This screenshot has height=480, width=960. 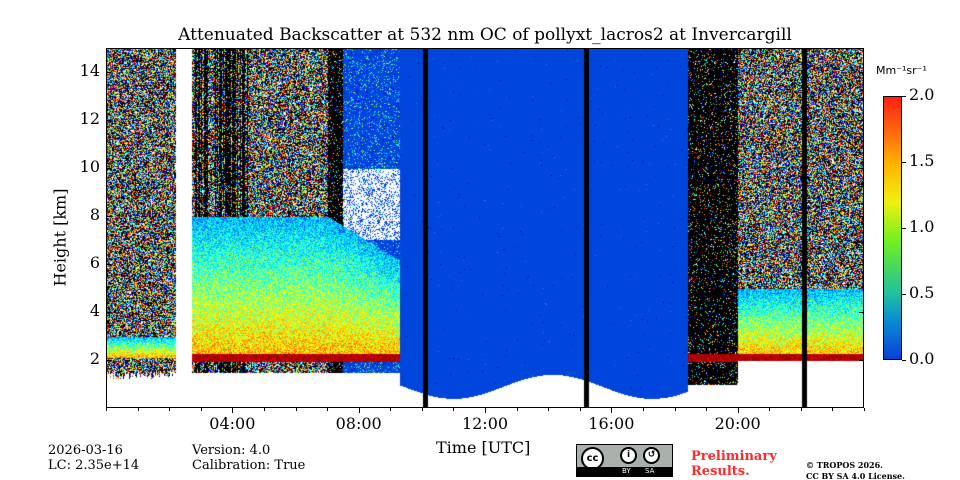 I want to click on colorbar-unit: Mm⁻¹sr⁻¹, so click(x=901, y=70).